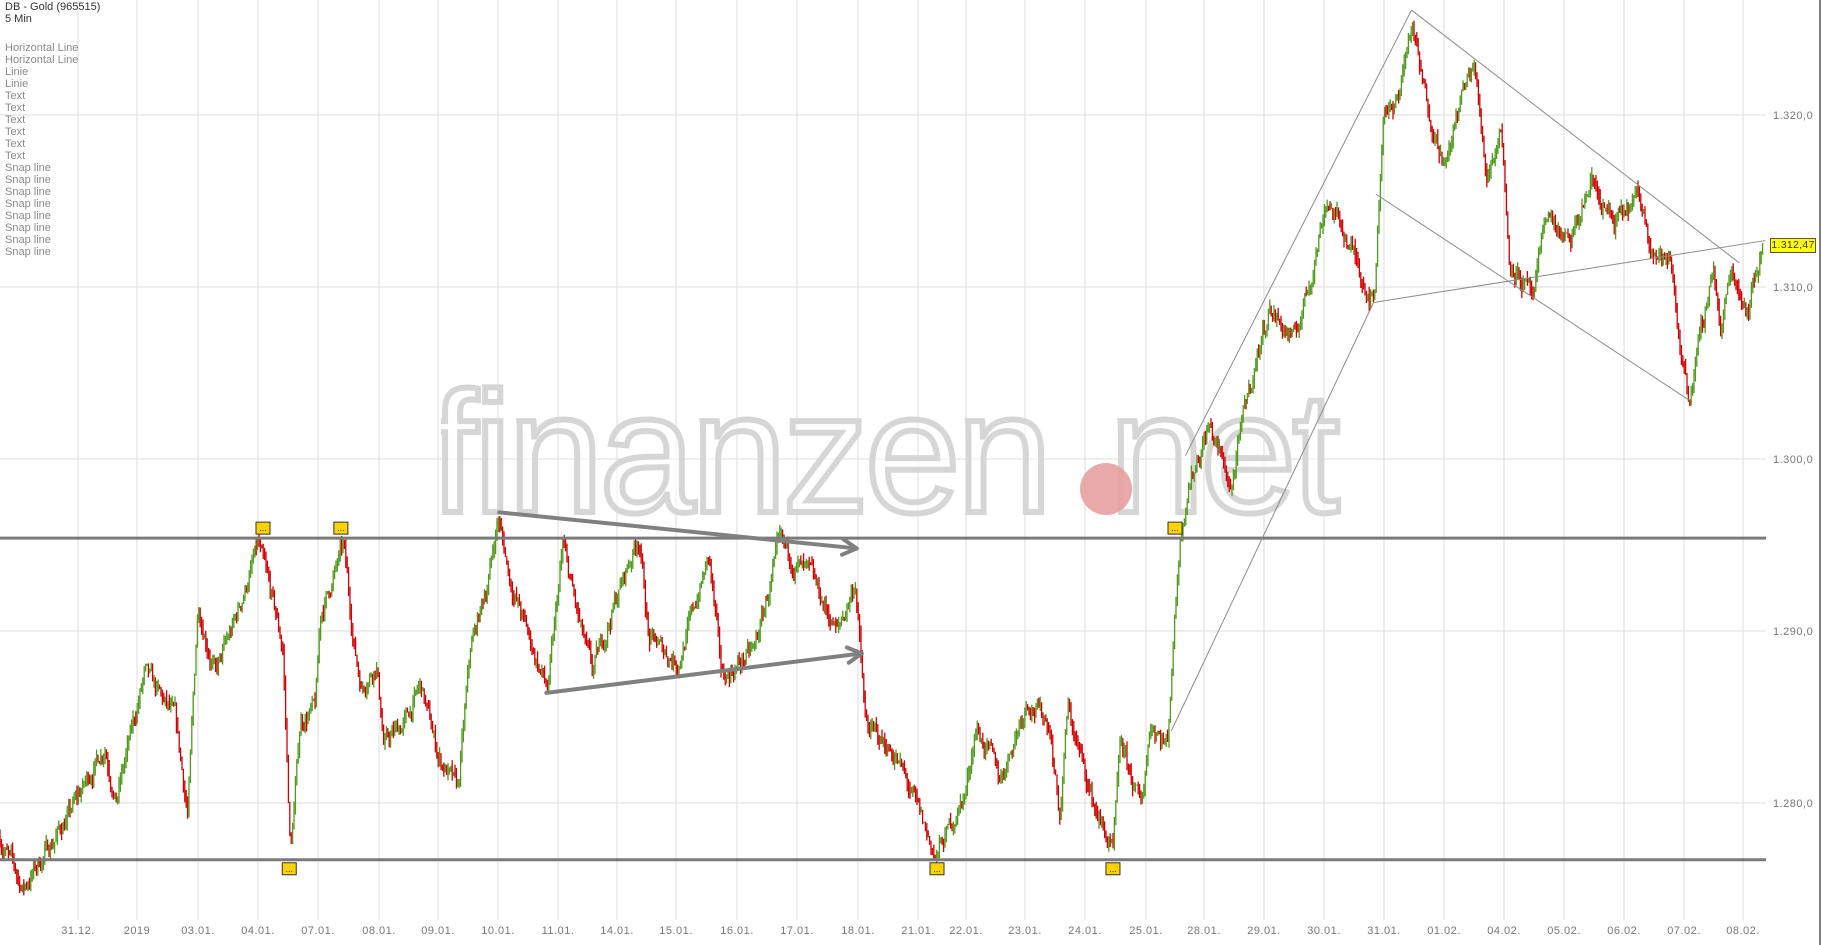 Image resolution: width=1822 pixels, height=945 pixels. What do you see at coordinates (78, 931) in the screenshot?
I see `x-tick-label: 31.12.` at bounding box center [78, 931].